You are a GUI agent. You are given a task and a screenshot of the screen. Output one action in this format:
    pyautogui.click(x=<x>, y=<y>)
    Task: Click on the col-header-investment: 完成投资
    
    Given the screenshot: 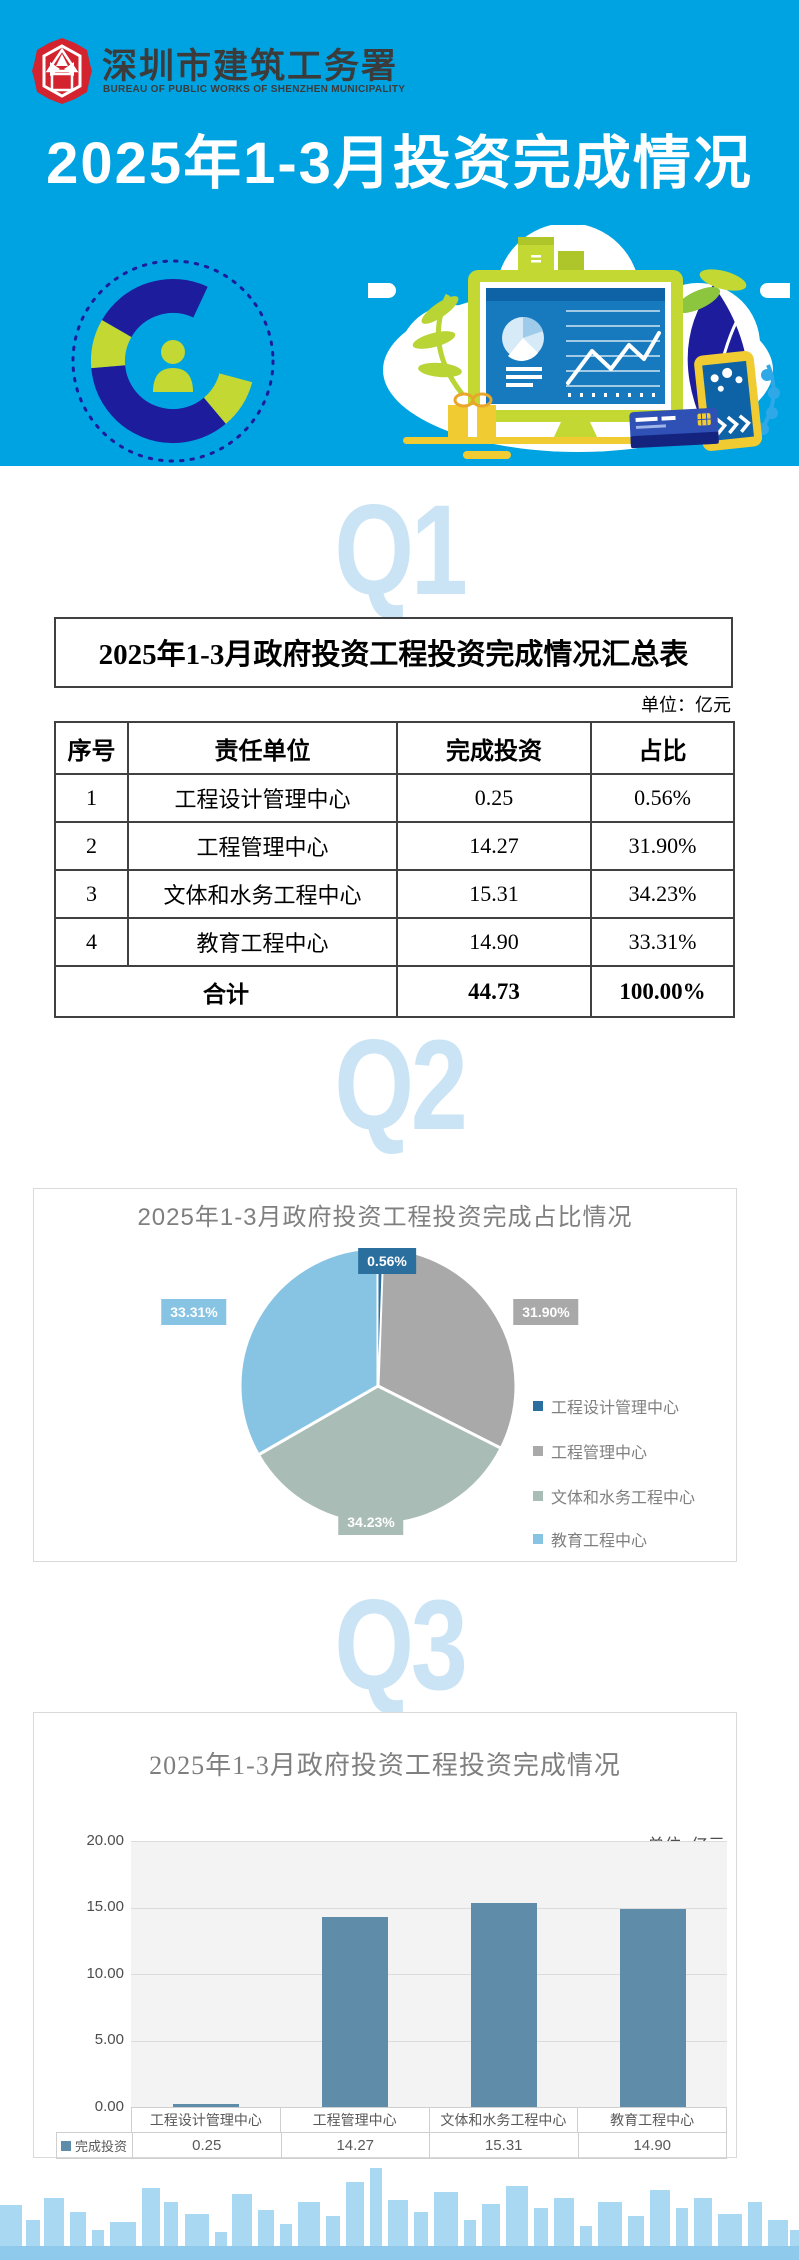 What is the action you would take?
    pyautogui.click(x=494, y=748)
    